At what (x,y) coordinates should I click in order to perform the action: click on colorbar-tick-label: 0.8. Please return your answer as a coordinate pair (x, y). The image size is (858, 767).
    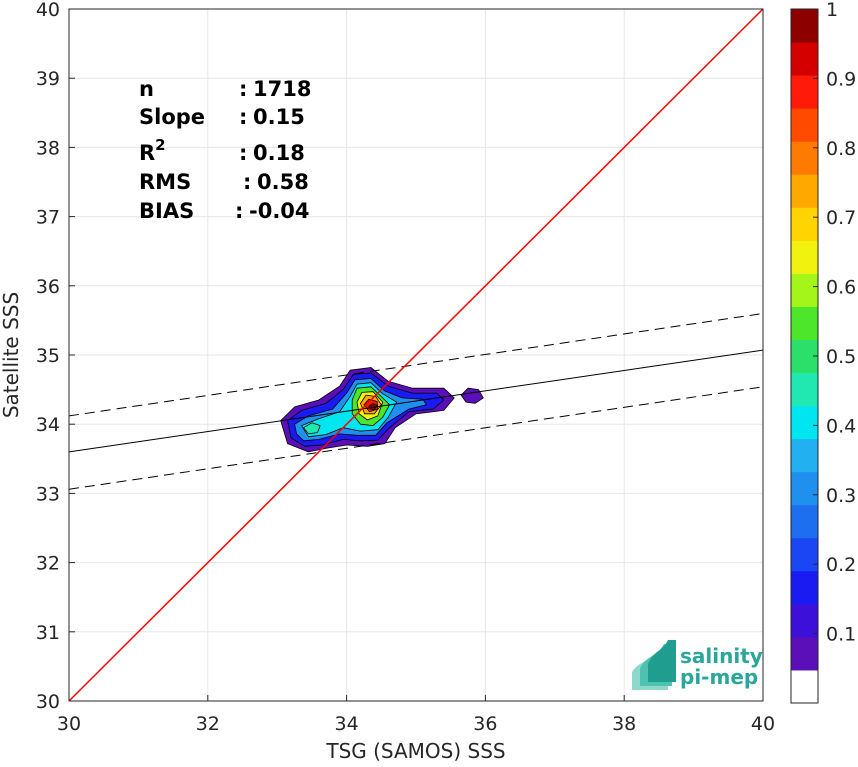
    Looking at the image, I should click on (841, 149).